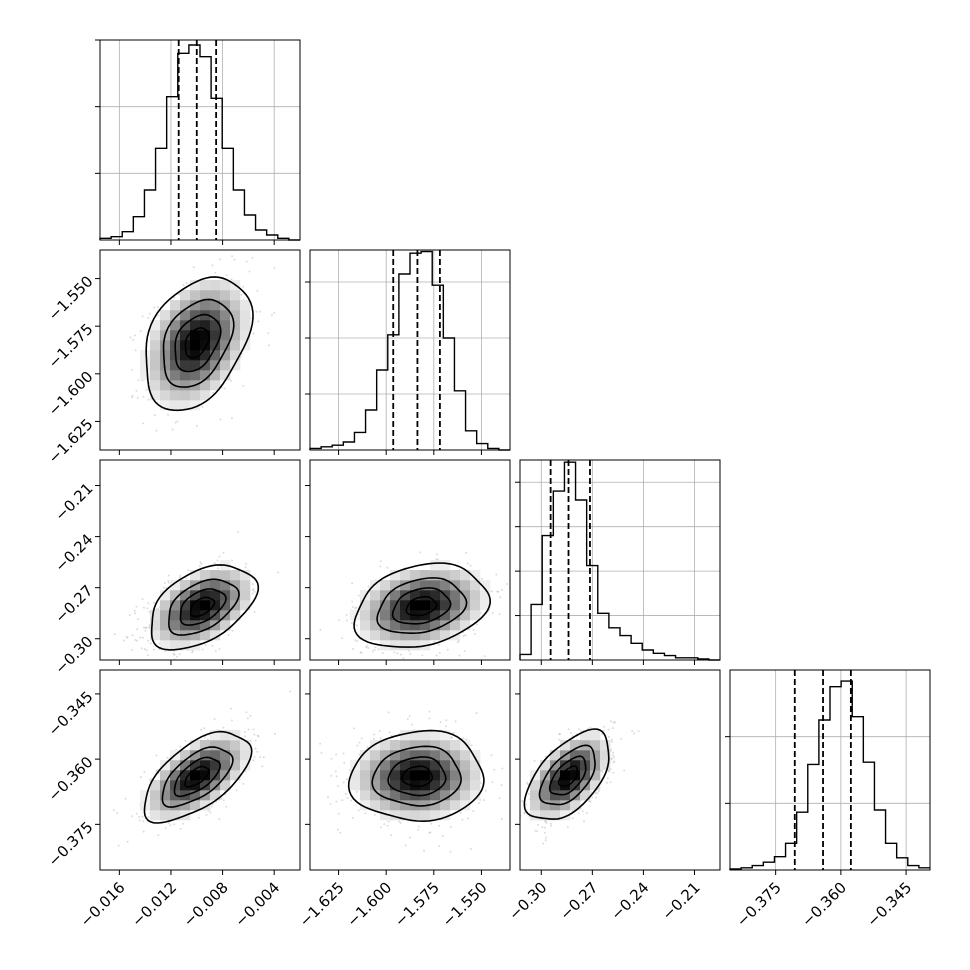 Image resolution: width=970 pixels, height=970 pixels. What do you see at coordinates (73, 603) in the screenshot?
I see `y-tick-label: −0.27` at bounding box center [73, 603].